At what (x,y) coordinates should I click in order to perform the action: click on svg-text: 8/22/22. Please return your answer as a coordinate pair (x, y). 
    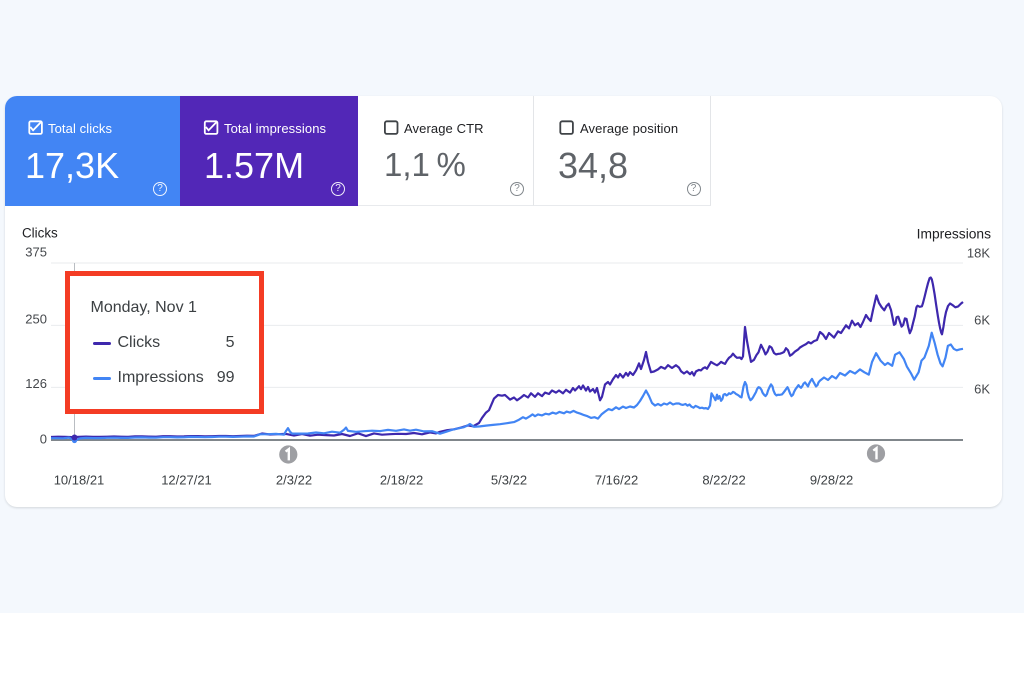
    Looking at the image, I should click on (723, 480).